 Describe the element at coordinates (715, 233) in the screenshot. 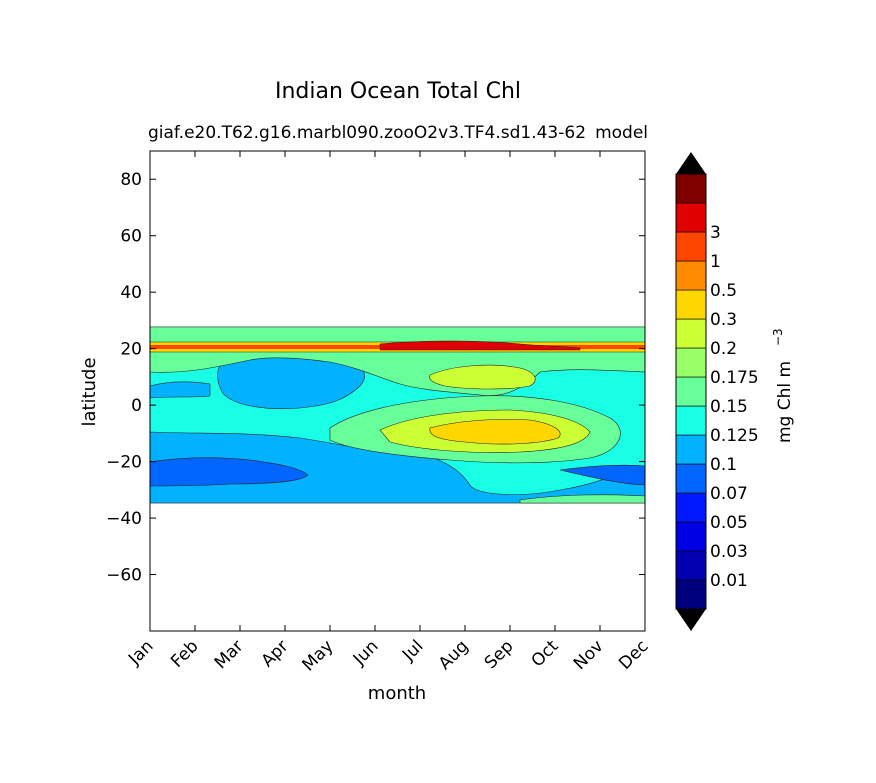

I see `colorbar-tick-label: 3` at that location.